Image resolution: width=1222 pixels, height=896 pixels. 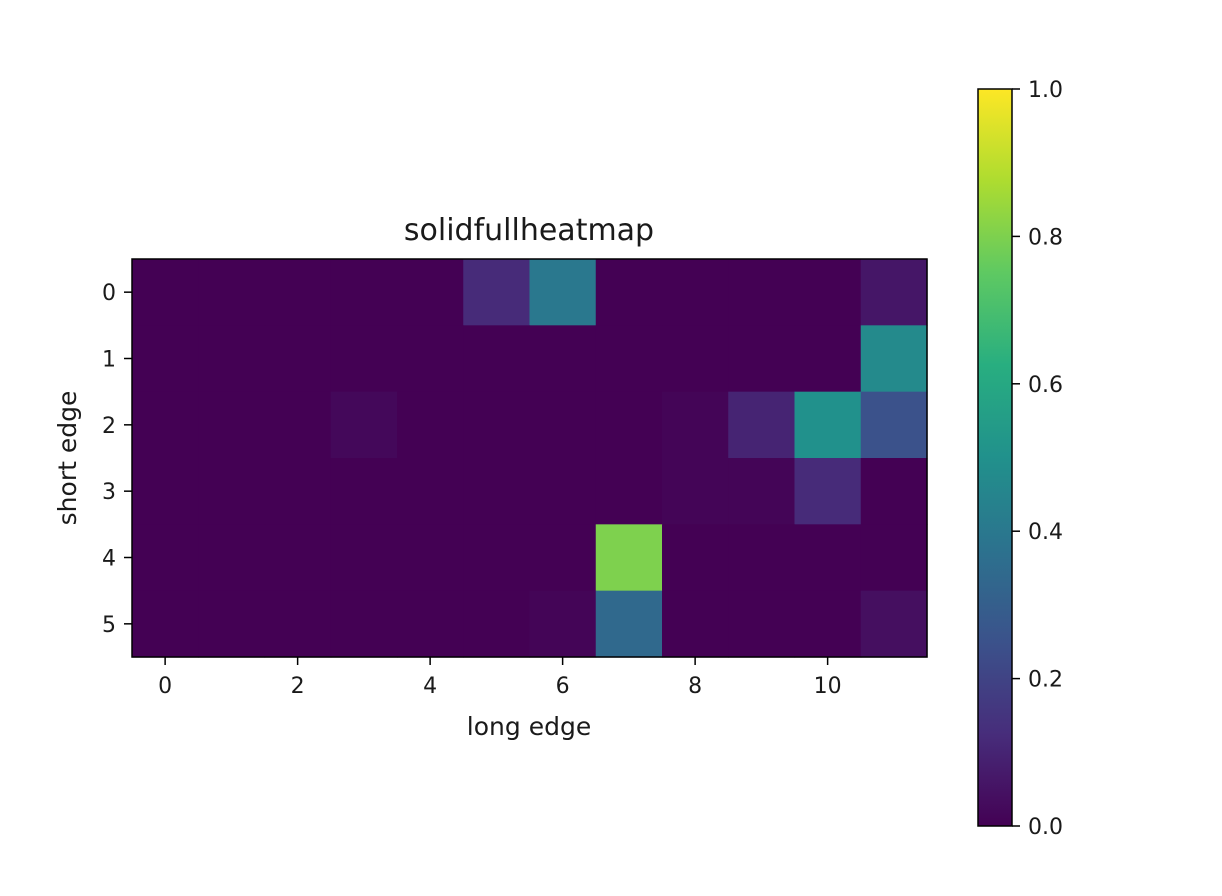 I want to click on colorbar-tick-label: 0.4, so click(x=1045, y=532).